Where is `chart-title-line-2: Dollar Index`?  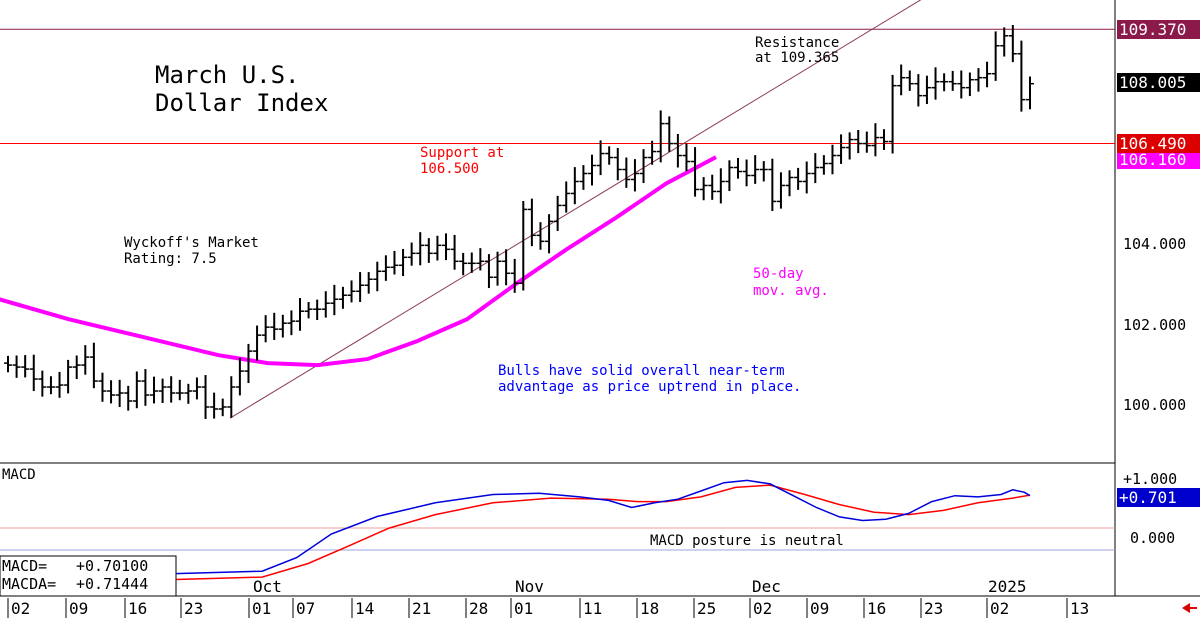
chart-title-line-2: Dollar Index is located at coordinates (241, 103).